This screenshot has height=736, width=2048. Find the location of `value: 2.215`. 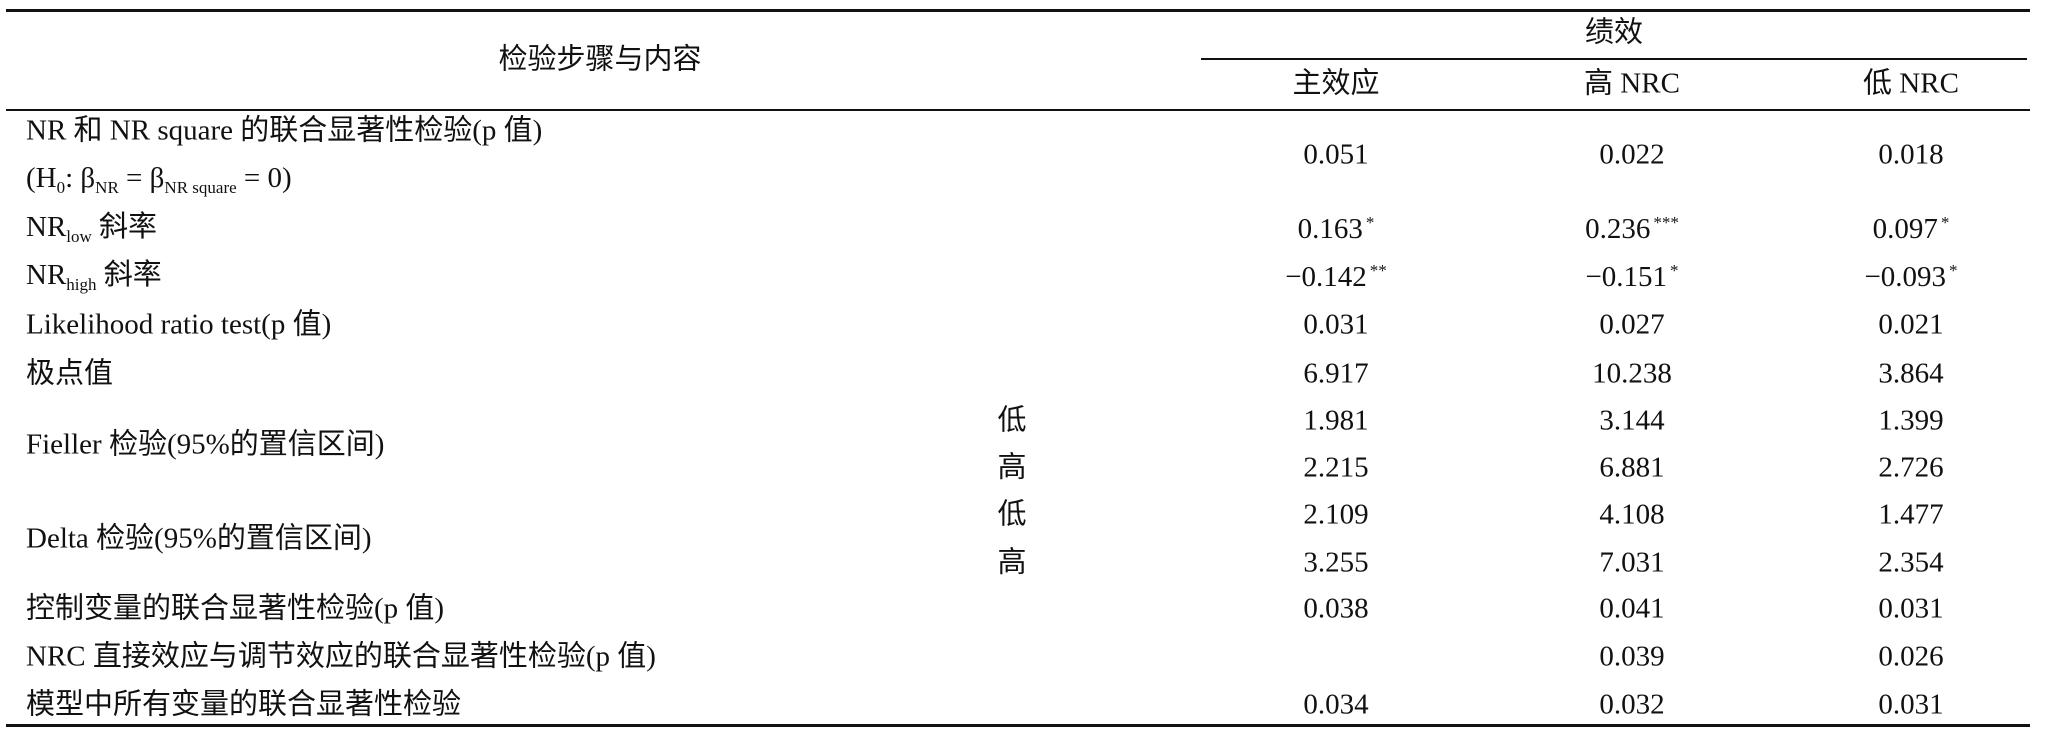

value: 2.215 is located at coordinates (1336, 467).